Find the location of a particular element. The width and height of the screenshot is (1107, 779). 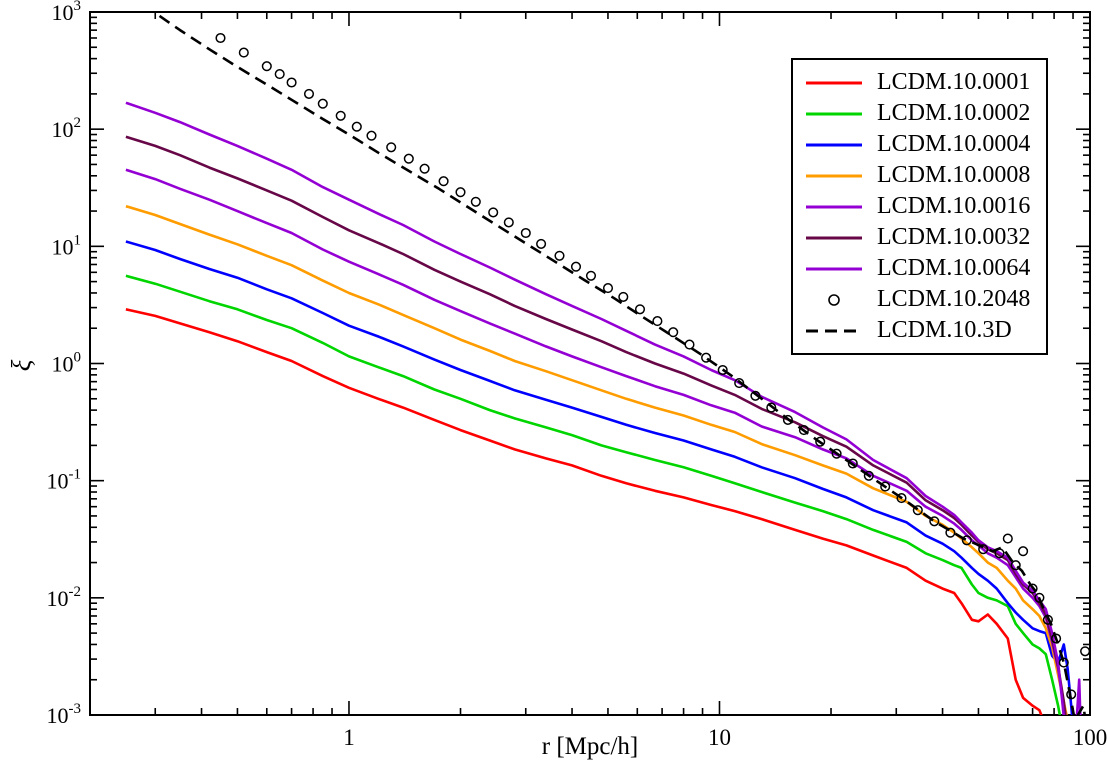

legend-item-LCDM.10.0032: LCDM.10.0032 is located at coordinates (915, 237).